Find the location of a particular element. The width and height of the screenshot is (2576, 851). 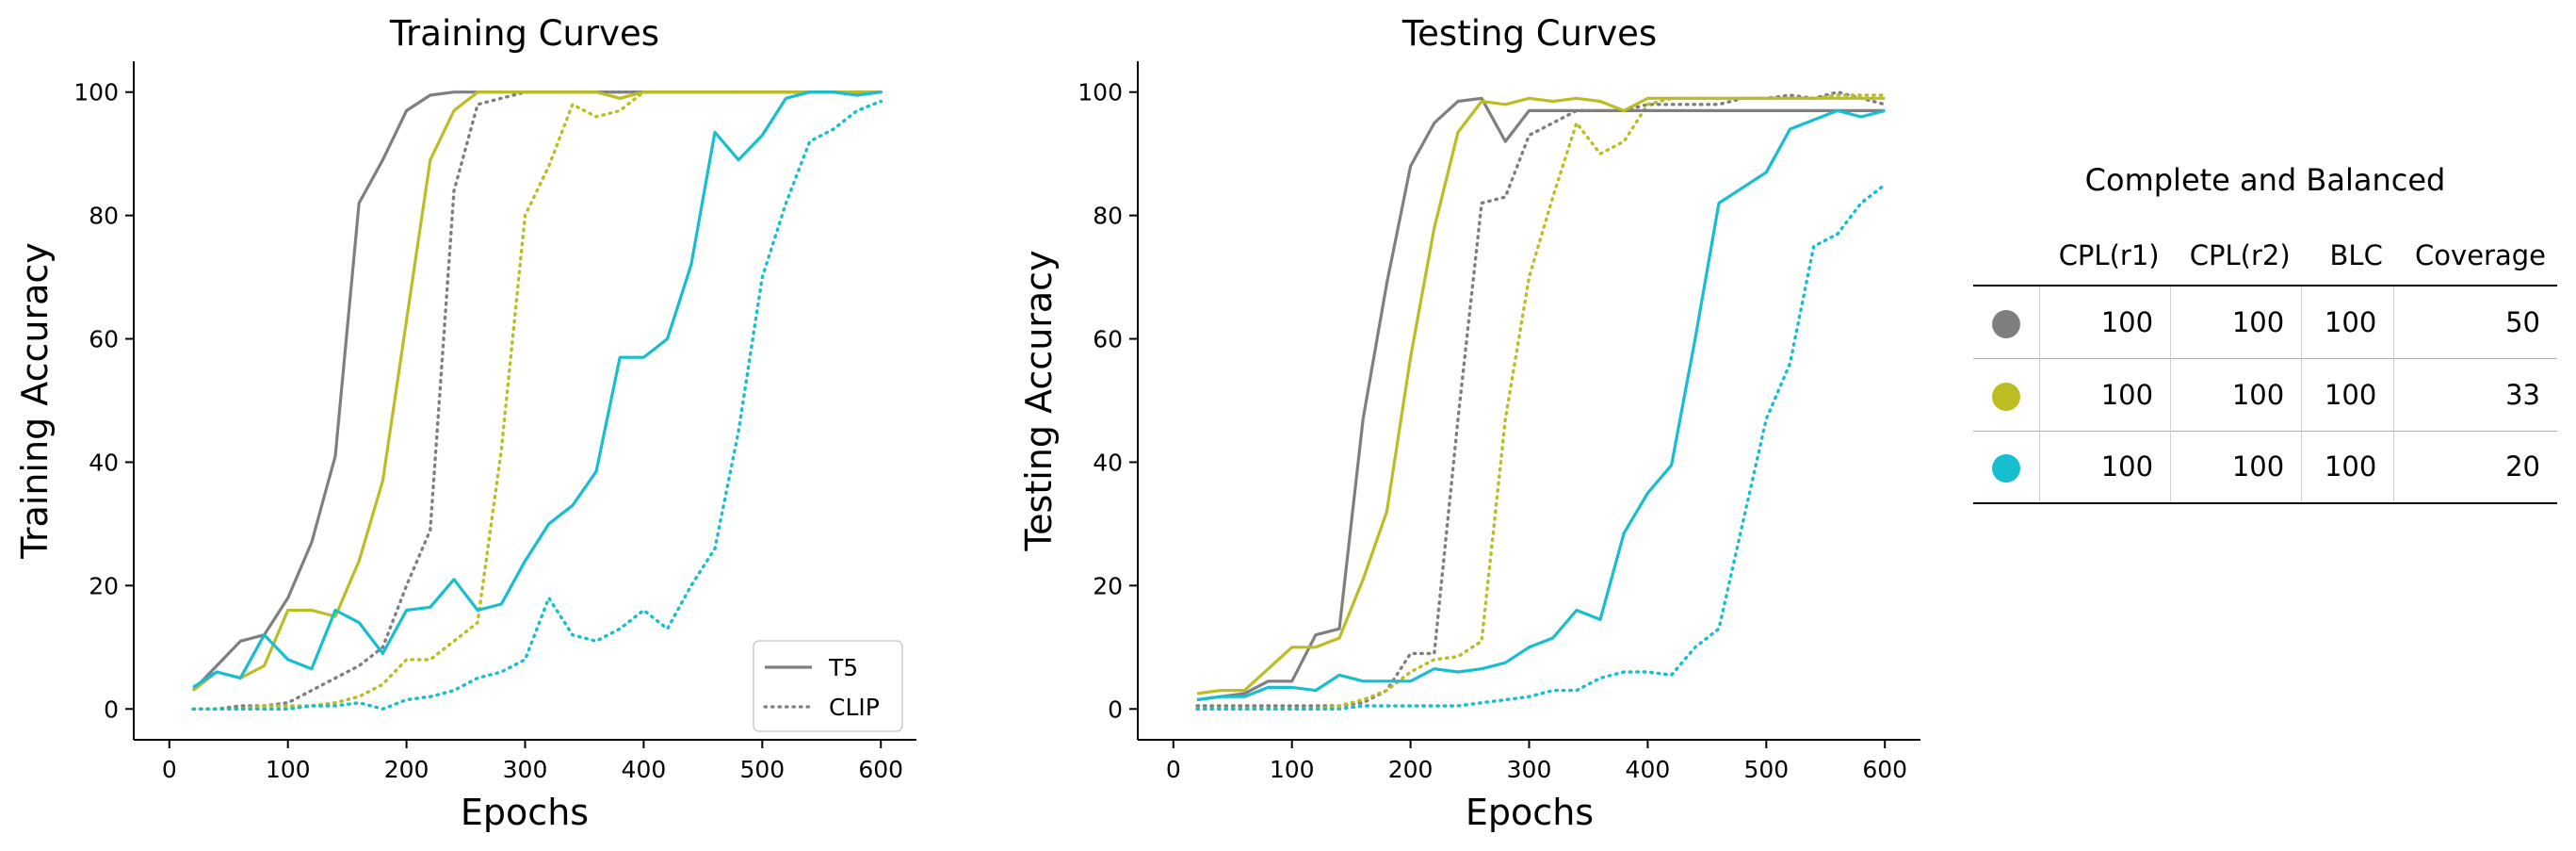

table-row: 100 100 100 20 is located at coordinates (2265, 467).